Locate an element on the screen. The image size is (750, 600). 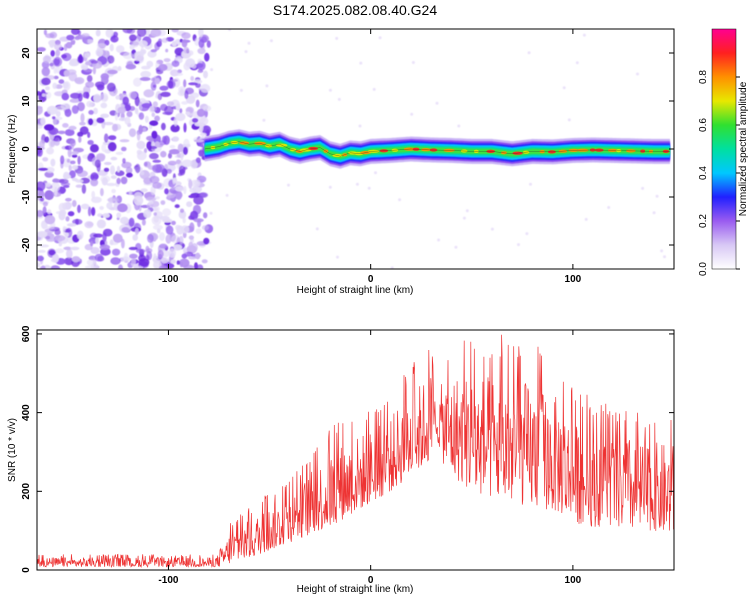
signal-ridge is located at coordinates (437, 149).